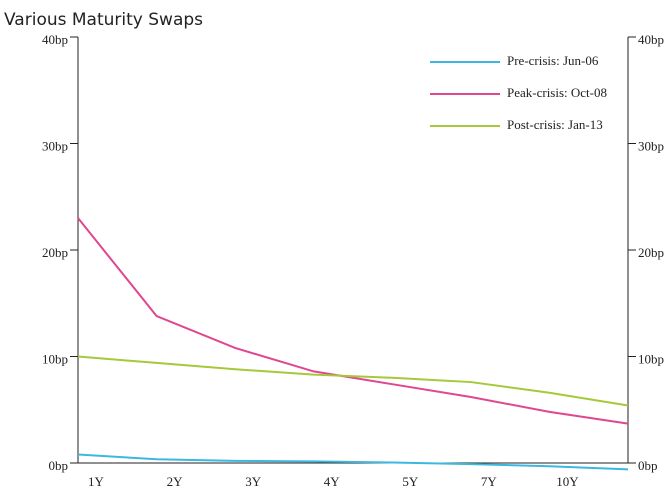 The width and height of the screenshot is (672, 493). Describe the element at coordinates (651, 145) in the screenshot. I see `y2-tick-label: 30bp` at that location.